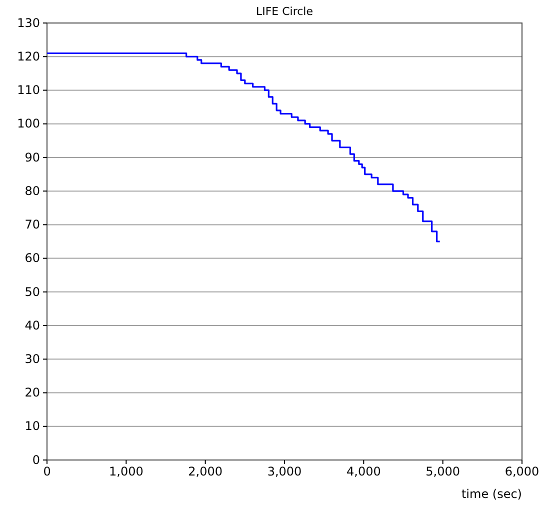 This screenshot has width=549, height=506. What do you see at coordinates (443, 471) in the screenshot?
I see `x-tick-label: 5,000` at bounding box center [443, 471].